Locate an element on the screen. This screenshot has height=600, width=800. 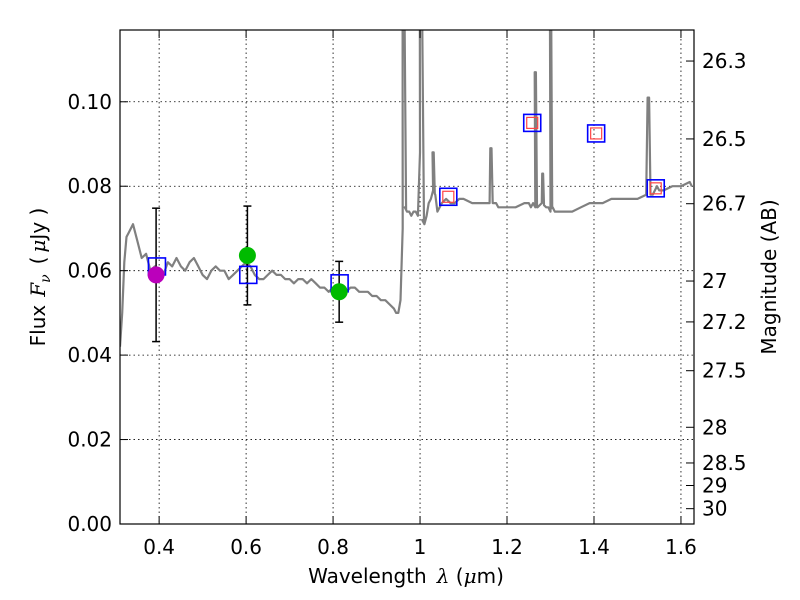
magnitude-tick-label-0: 26.3 is located at coordinates (724, 61).